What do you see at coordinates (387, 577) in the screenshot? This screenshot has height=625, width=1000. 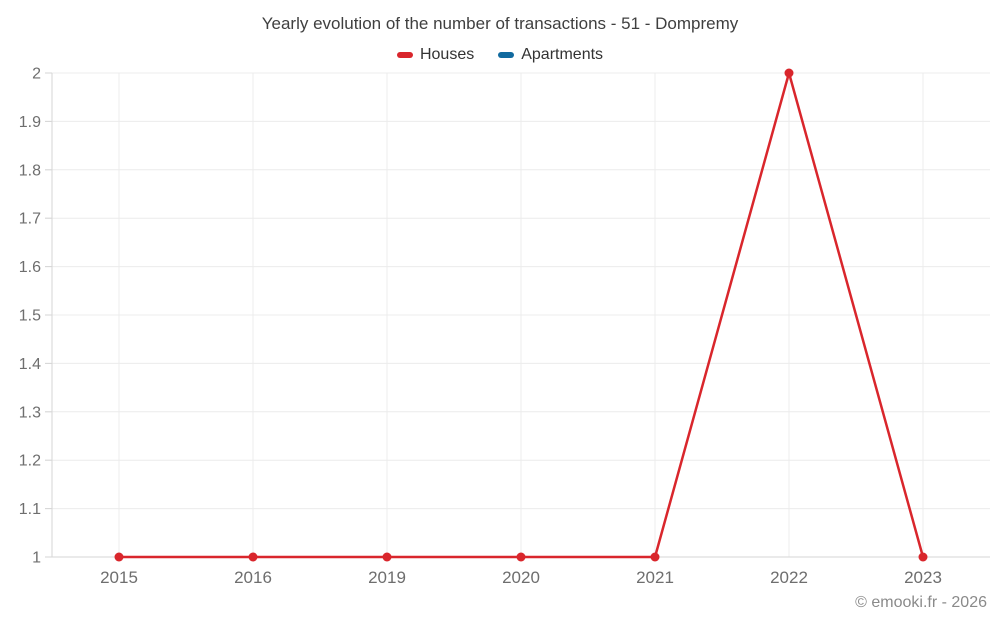 I see `x-axis-label: 2019` at bounding box center [387, 577].